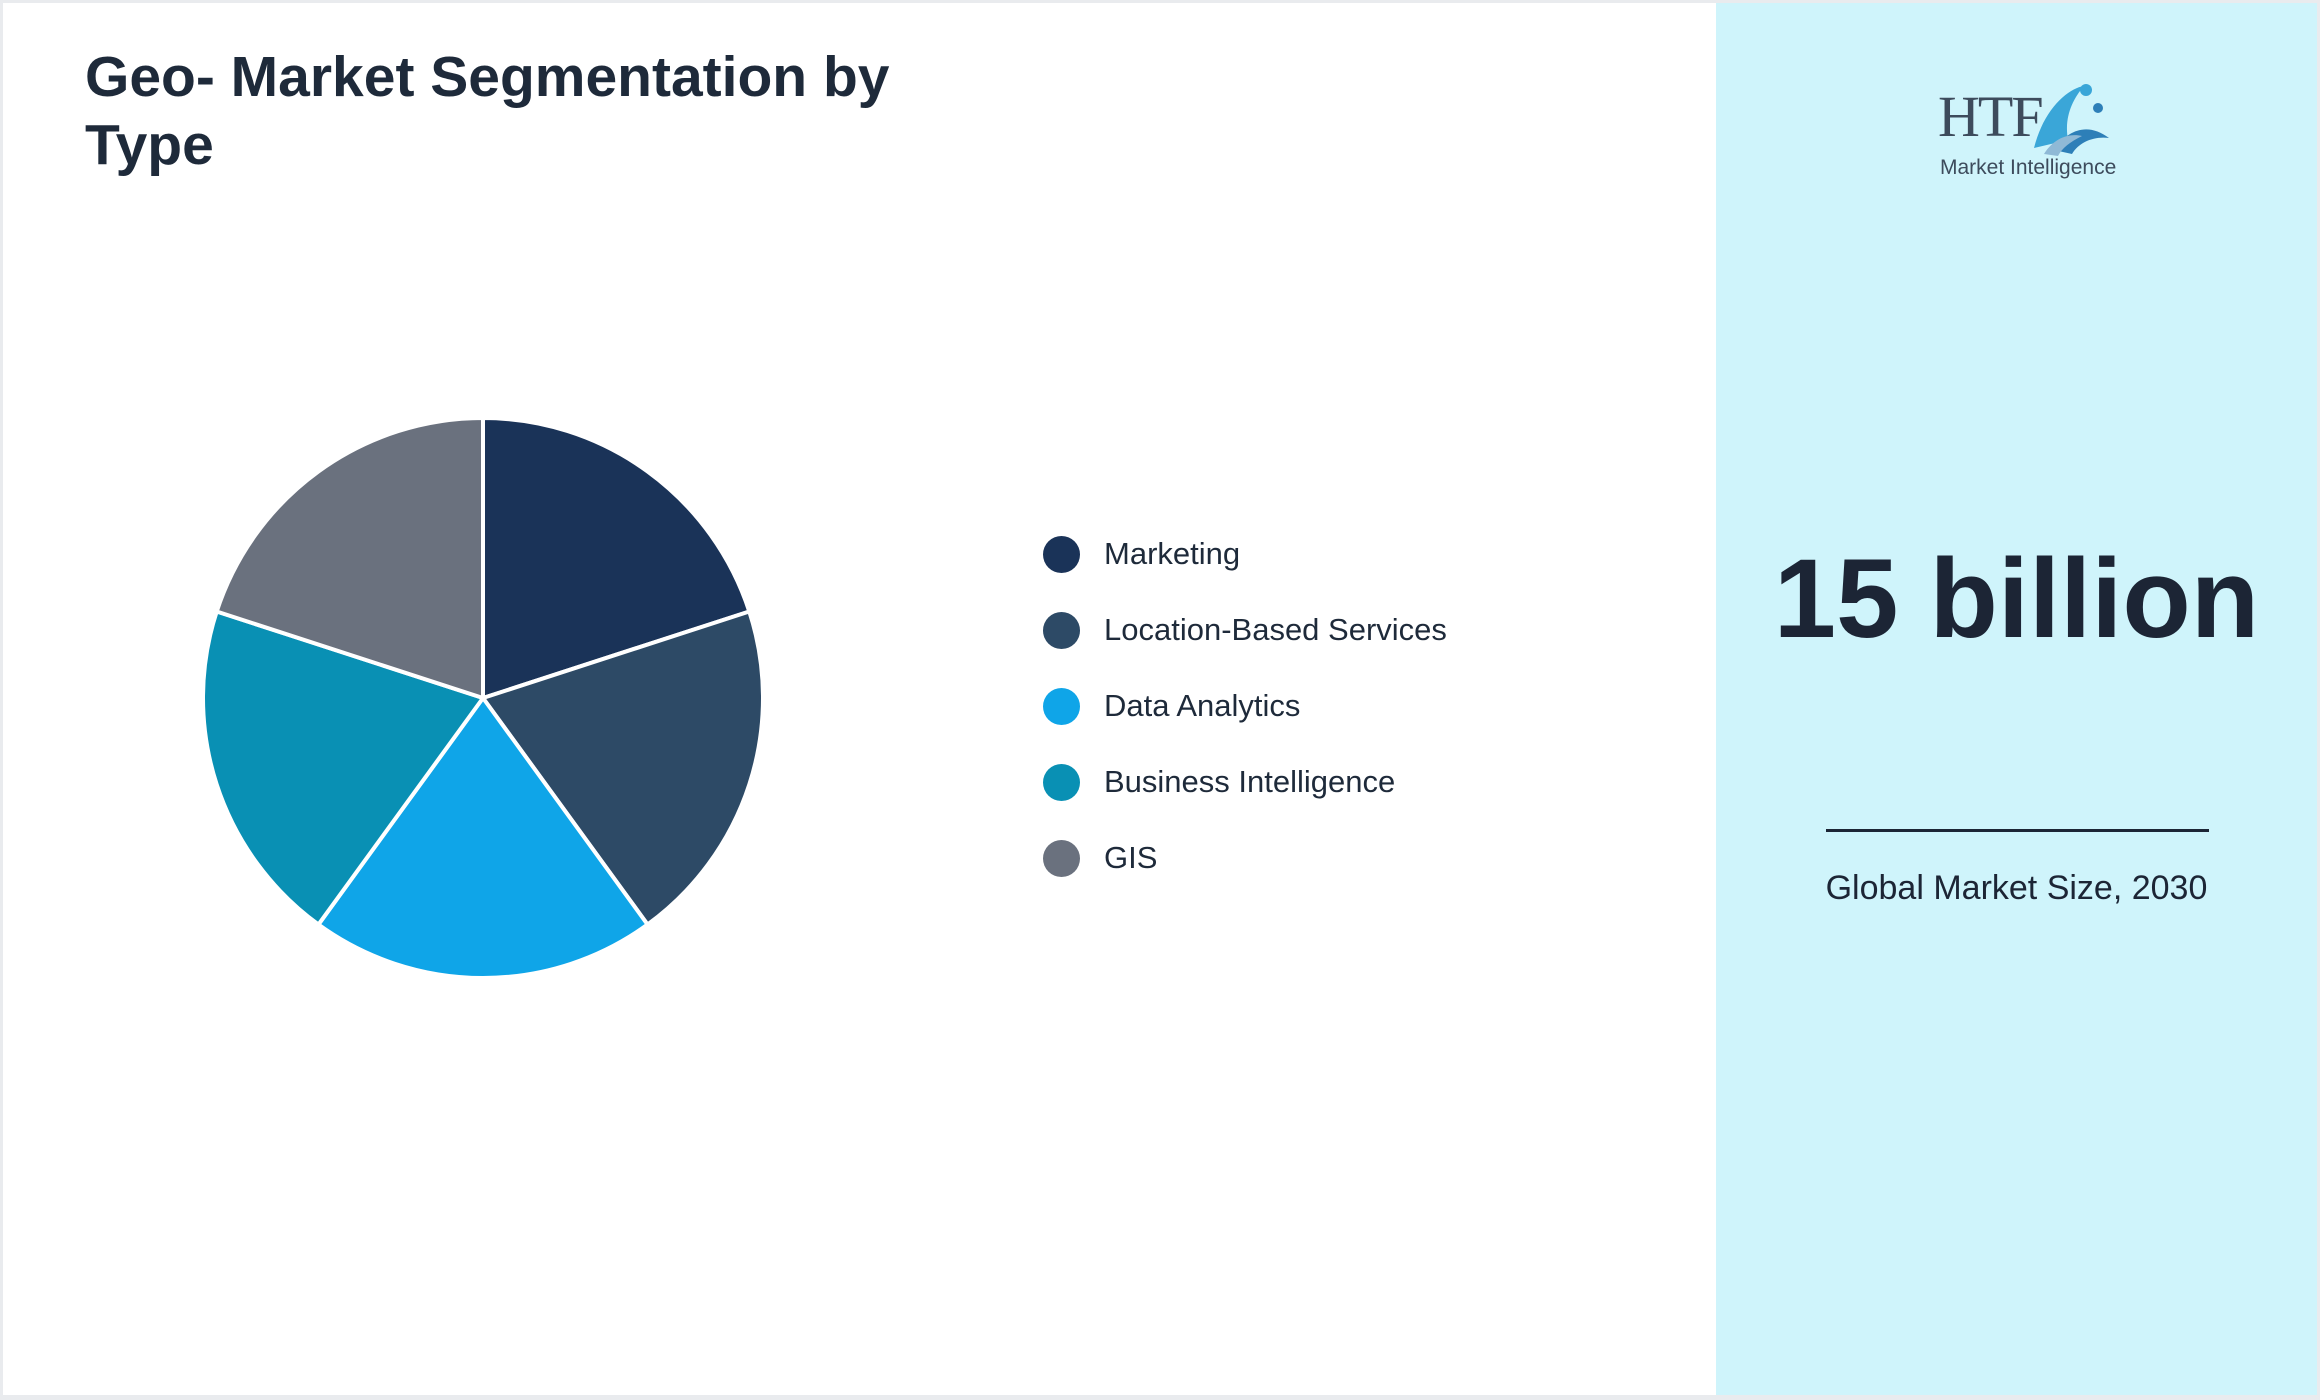 This screenshot has width=2320, height=1400. Describe the element at coordinates (2017, 830) in the screenshot. I see `divider` at that location.